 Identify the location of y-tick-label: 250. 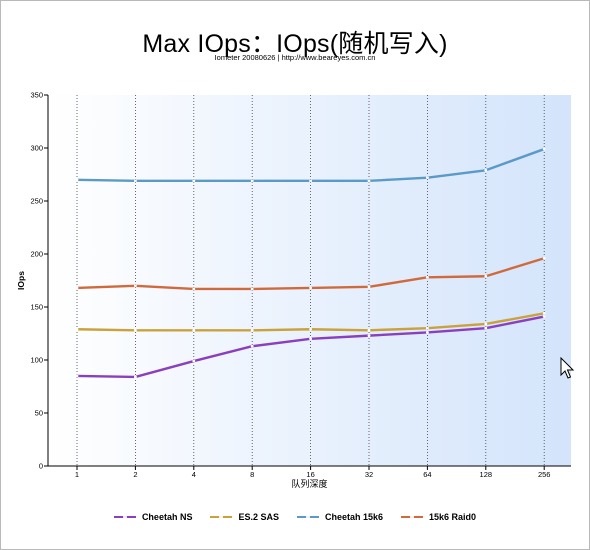
(36, 201).